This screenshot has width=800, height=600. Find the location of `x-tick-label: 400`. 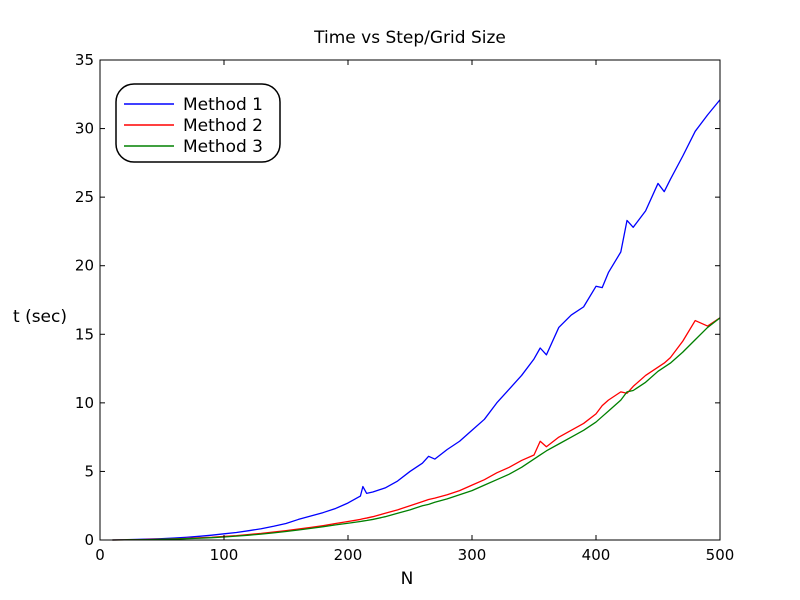

x-tick-label: 400 is located at coordinates (596, 555).